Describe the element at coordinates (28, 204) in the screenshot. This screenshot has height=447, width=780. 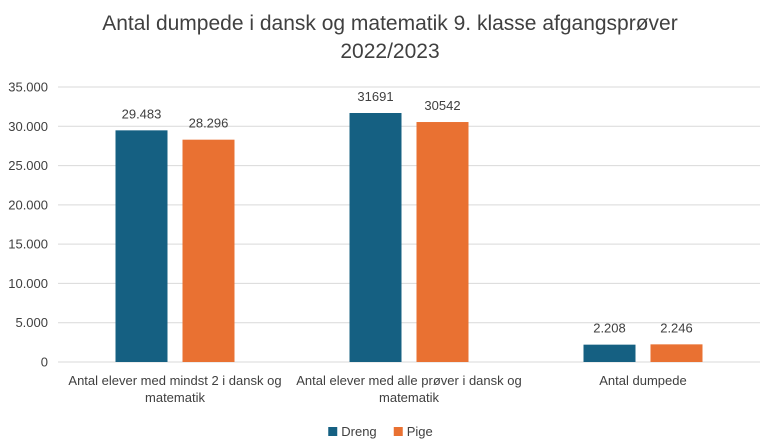
I see `y-tick-label: 20.000` at that location.